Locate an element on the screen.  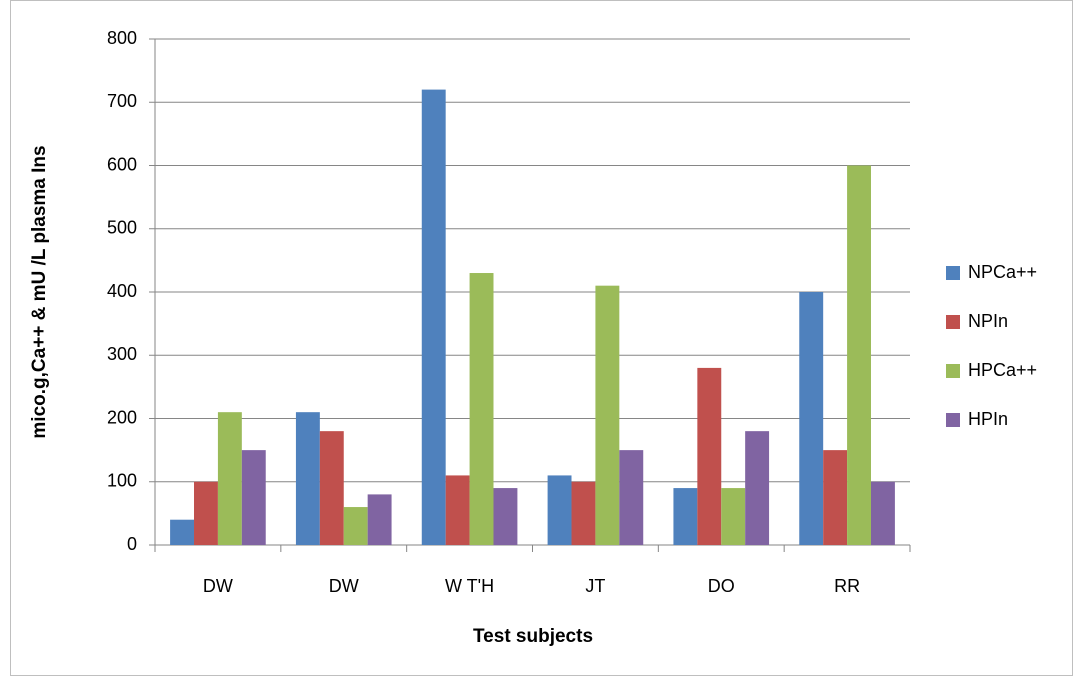
y-tick-label: 400 is located at coordinates (122, 291).